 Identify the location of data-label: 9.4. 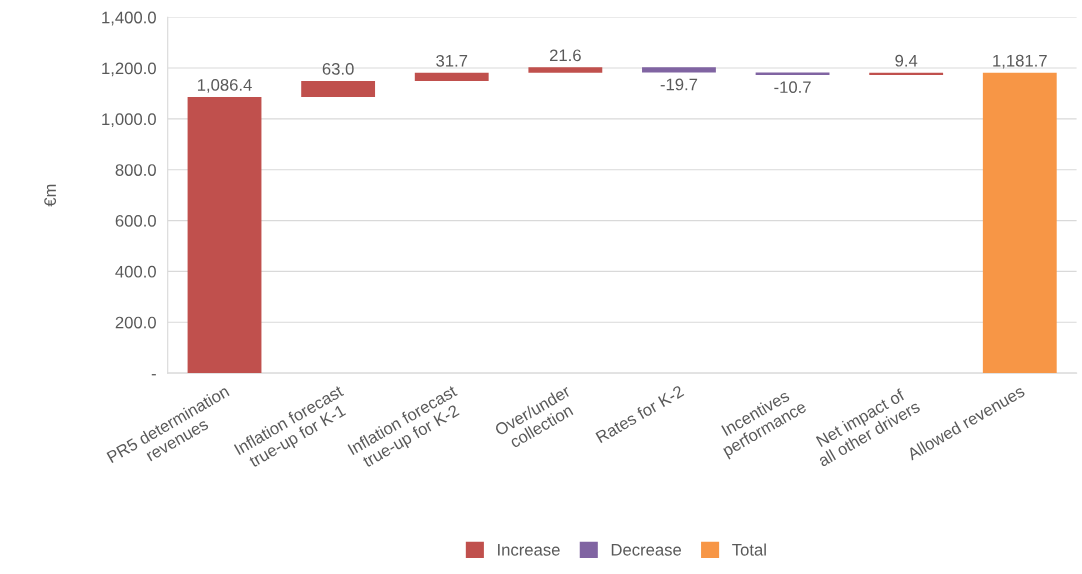
(906, 60).